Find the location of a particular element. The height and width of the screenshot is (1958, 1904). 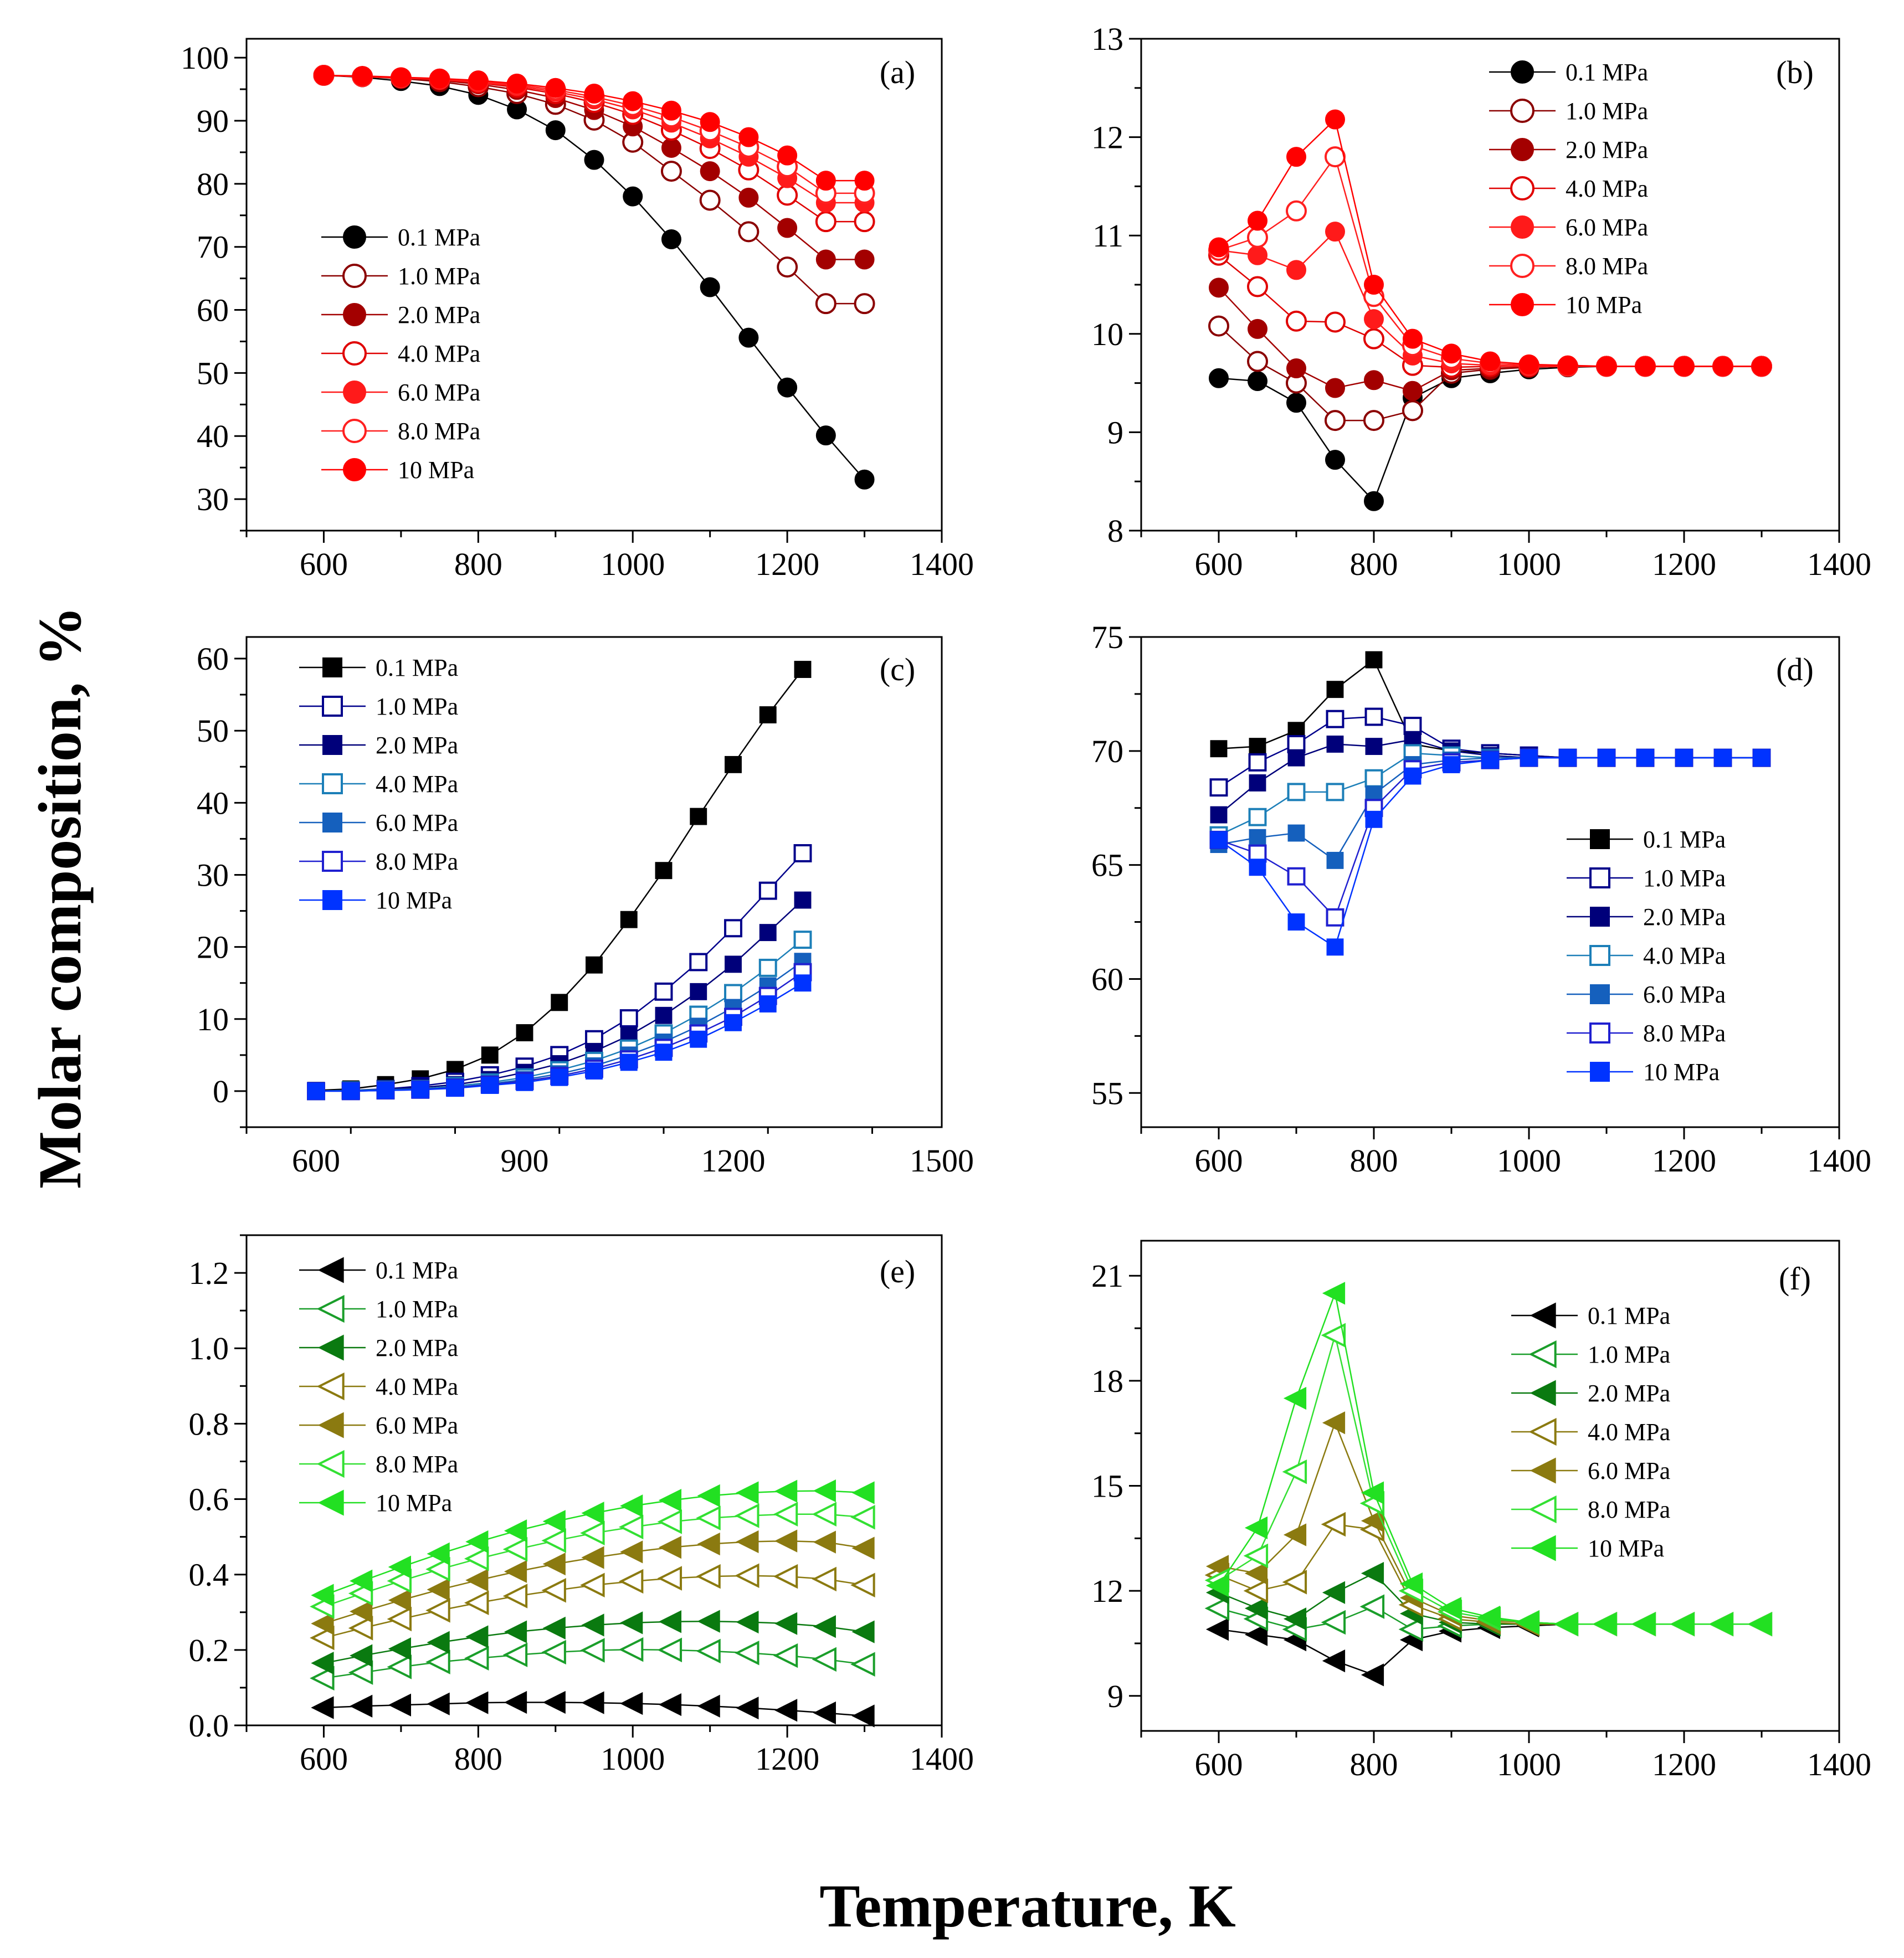

x-tick-label: 600 is located at coordinates (324, 564).